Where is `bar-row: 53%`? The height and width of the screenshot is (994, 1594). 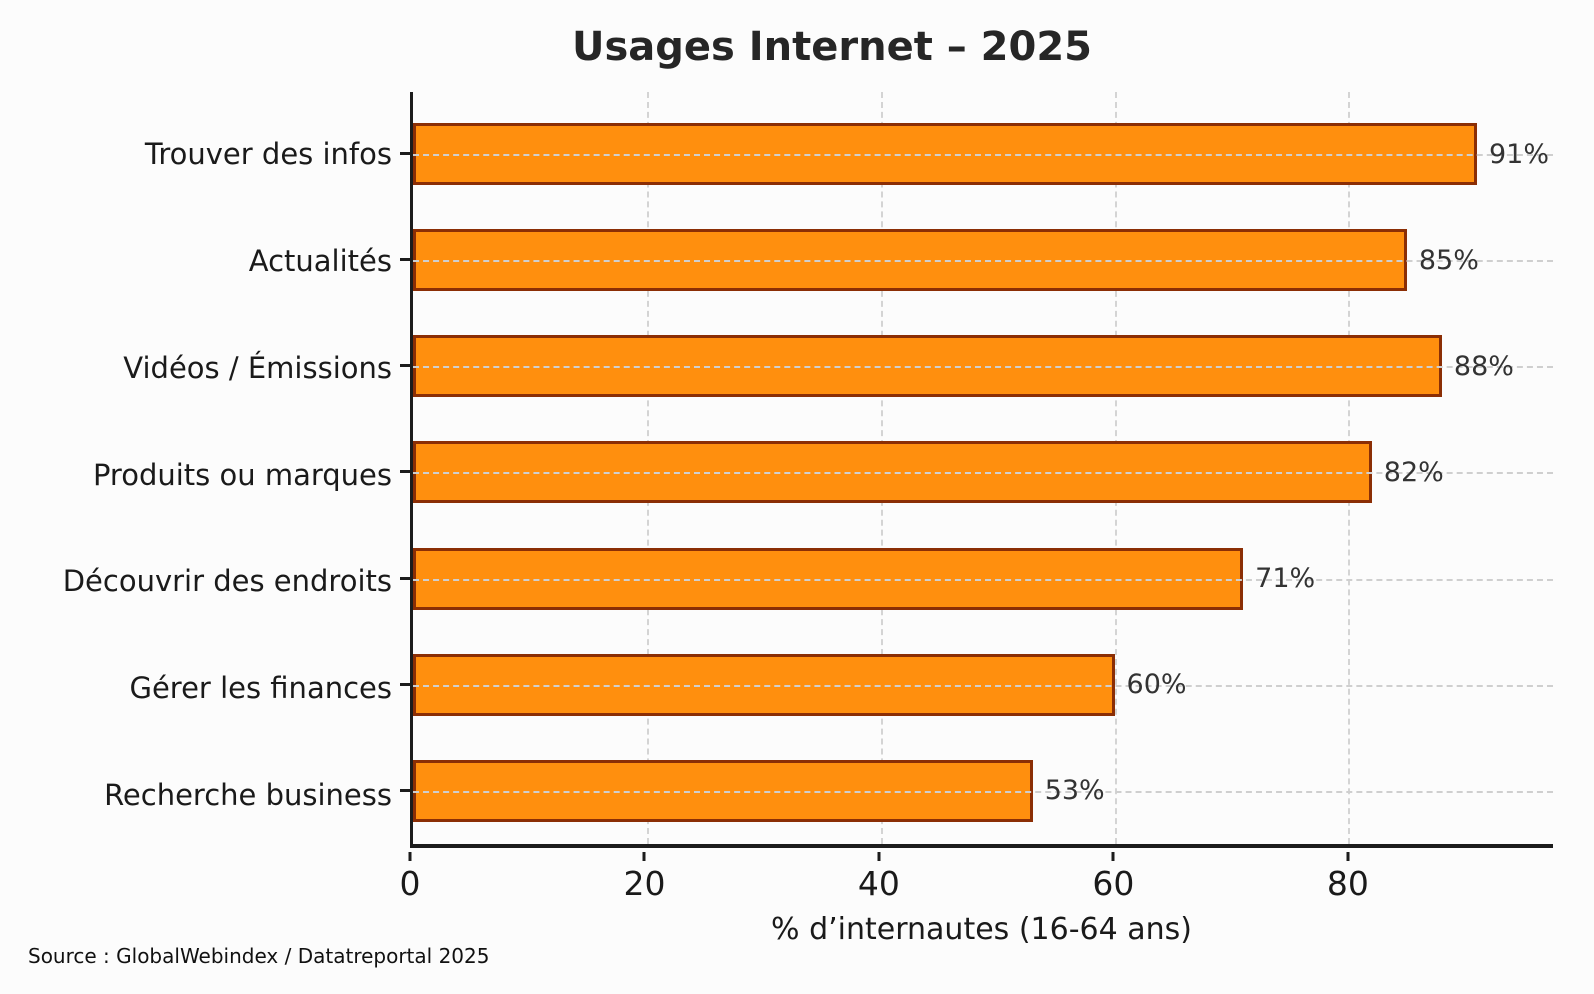 bar-row: 53% is located at coordinates (976, 791).